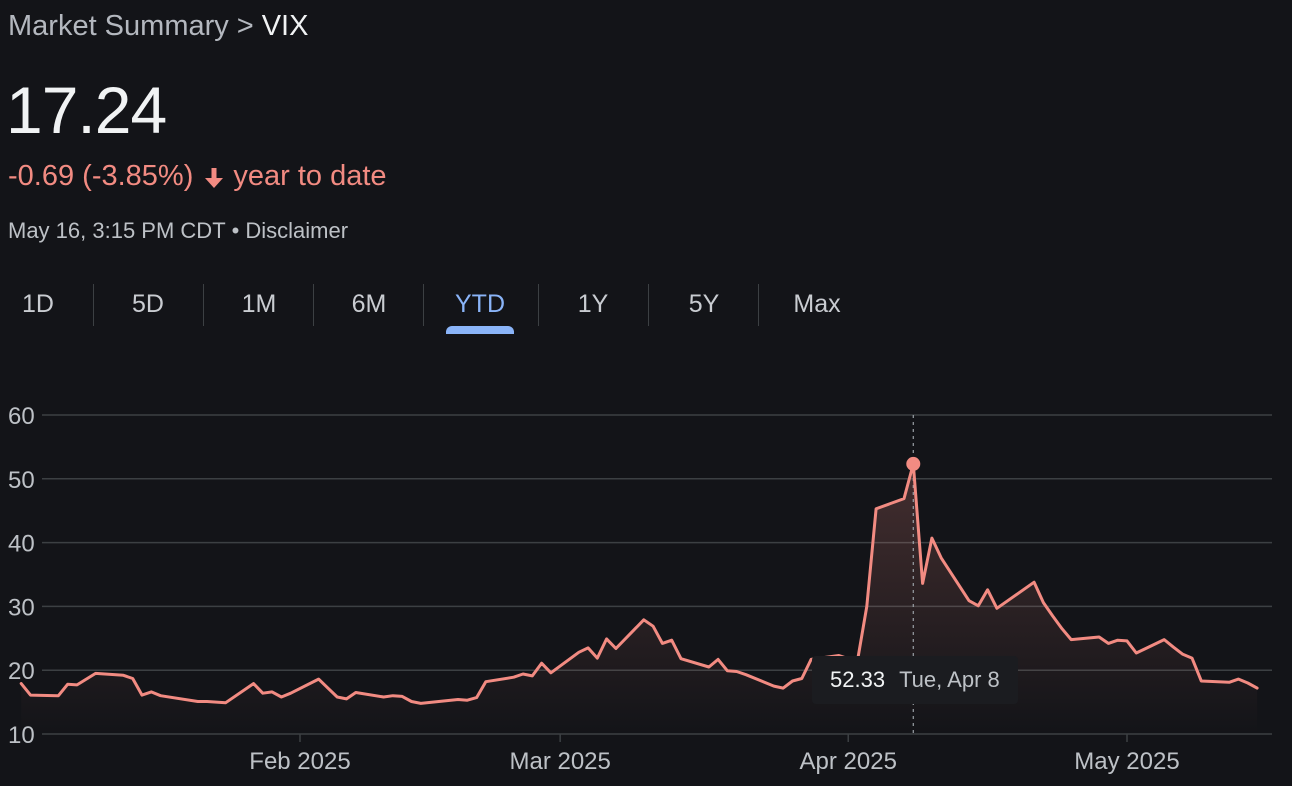 The image size is (1292, 786). I want to click on tab-5d: 5D, so click(148, 304).